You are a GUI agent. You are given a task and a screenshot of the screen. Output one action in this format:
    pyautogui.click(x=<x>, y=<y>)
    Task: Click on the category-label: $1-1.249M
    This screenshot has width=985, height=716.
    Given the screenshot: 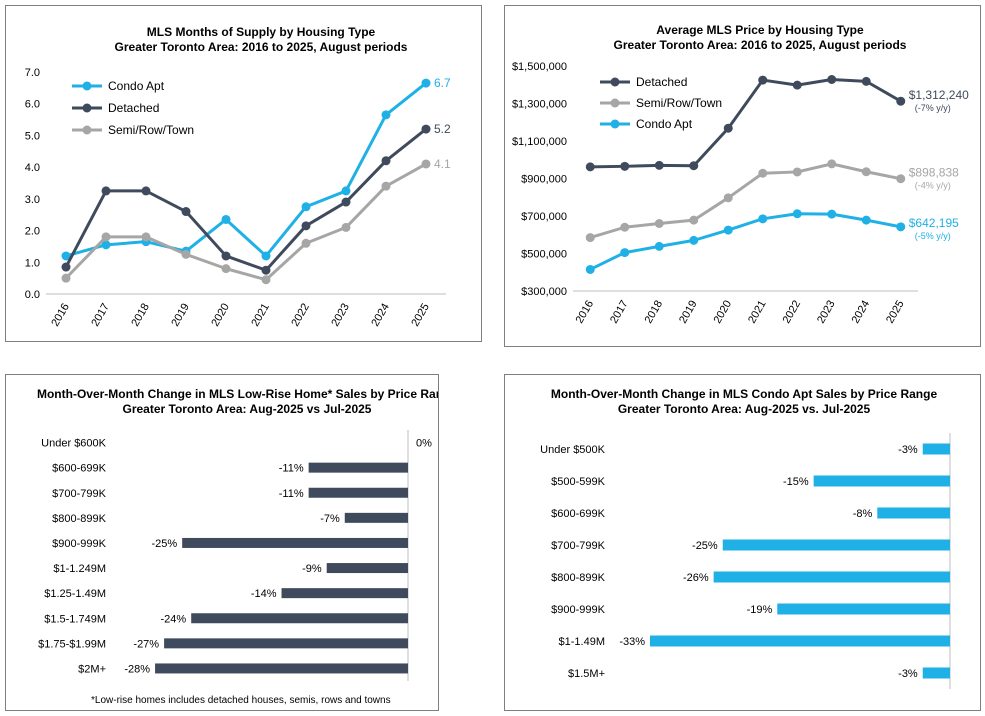 What is the action you would take?
    pyautogui.click(x=79, y=569)
    